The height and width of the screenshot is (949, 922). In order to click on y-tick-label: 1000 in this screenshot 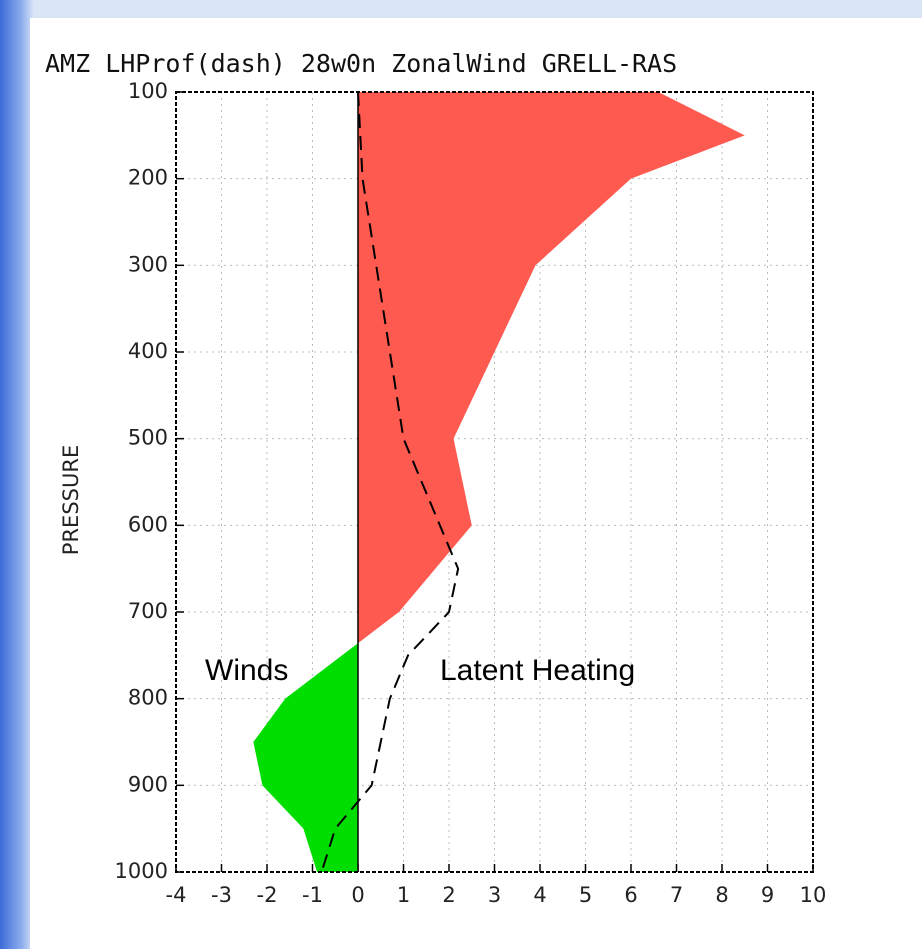, I will do `click(141, 871)`.